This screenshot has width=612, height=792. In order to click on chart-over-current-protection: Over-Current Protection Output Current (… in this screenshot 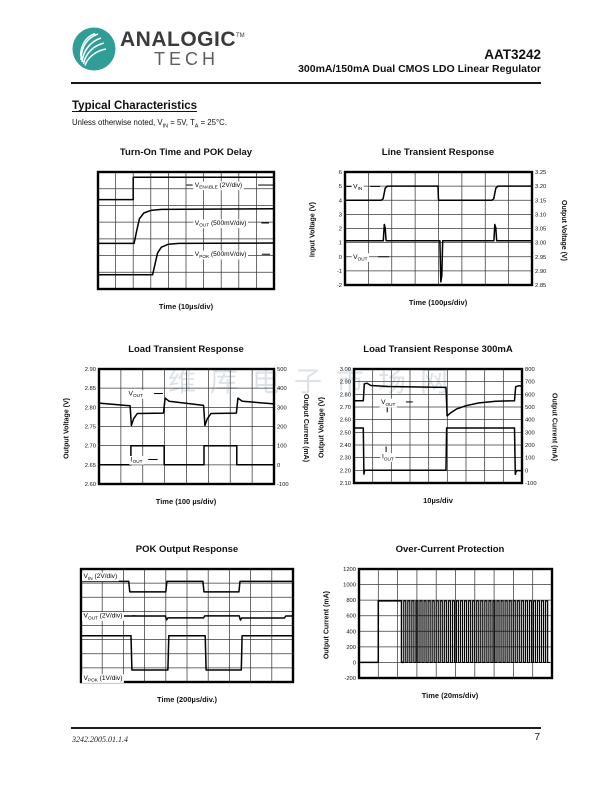, I will do `click(438, 622)`.